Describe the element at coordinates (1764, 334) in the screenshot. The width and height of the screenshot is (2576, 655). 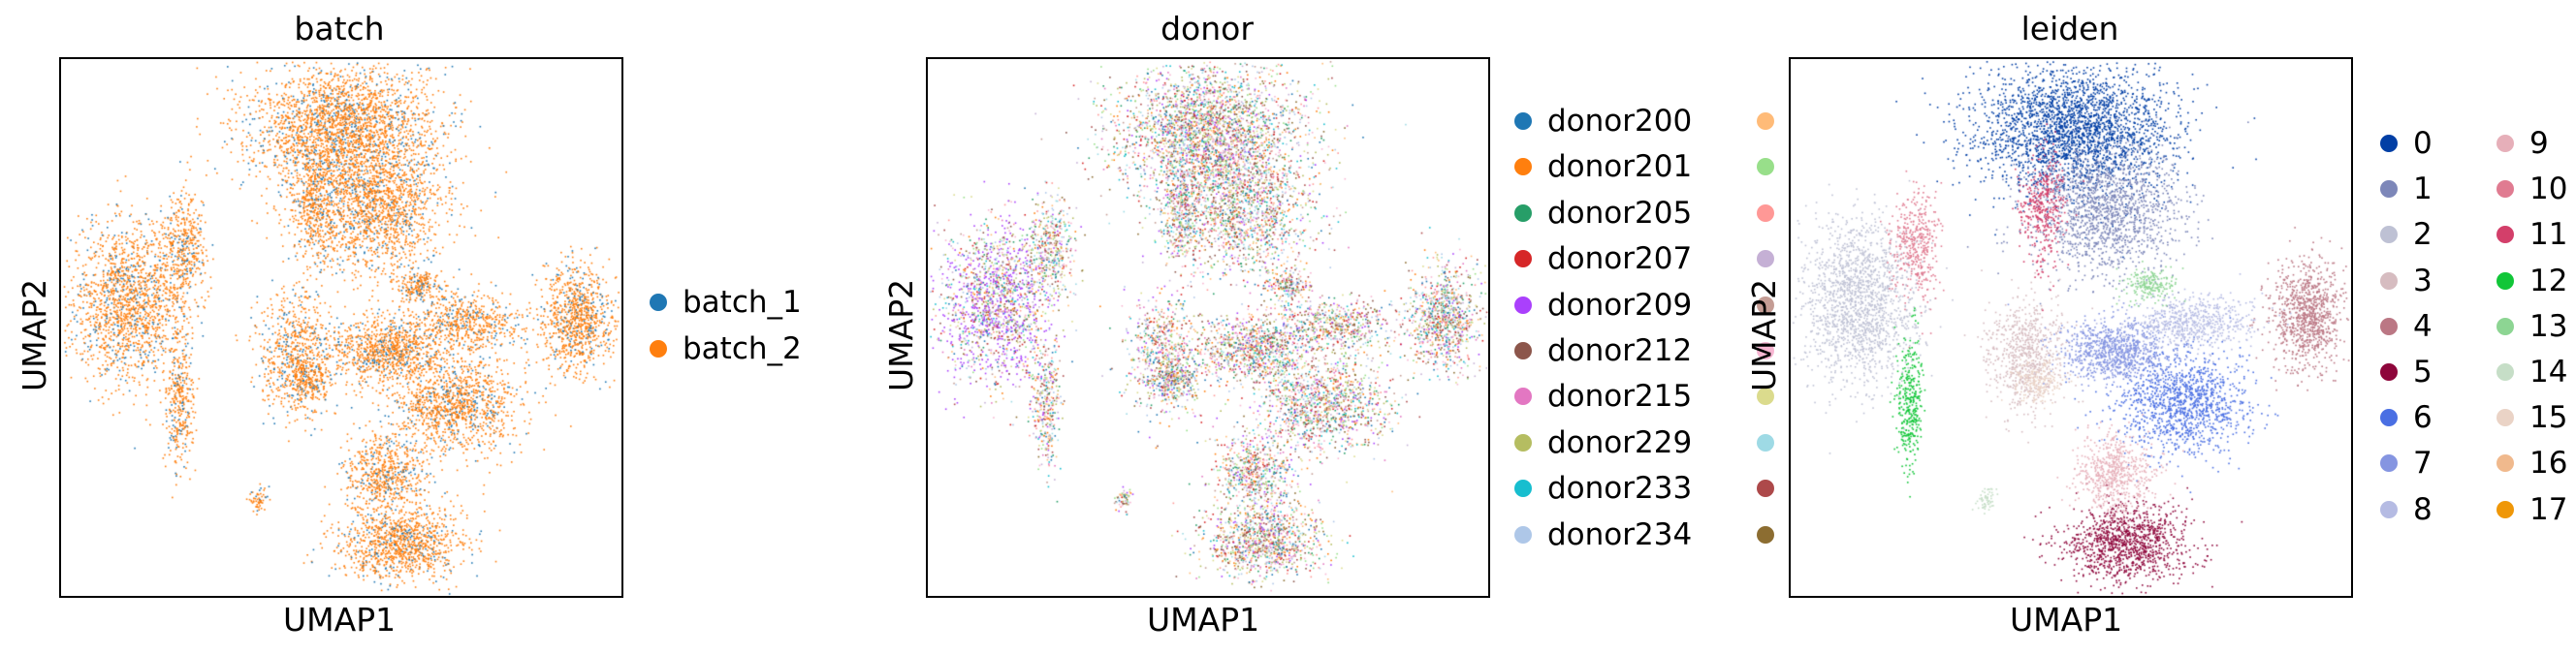
I see `leiden-y-axis-label: UMAP2` at that location.